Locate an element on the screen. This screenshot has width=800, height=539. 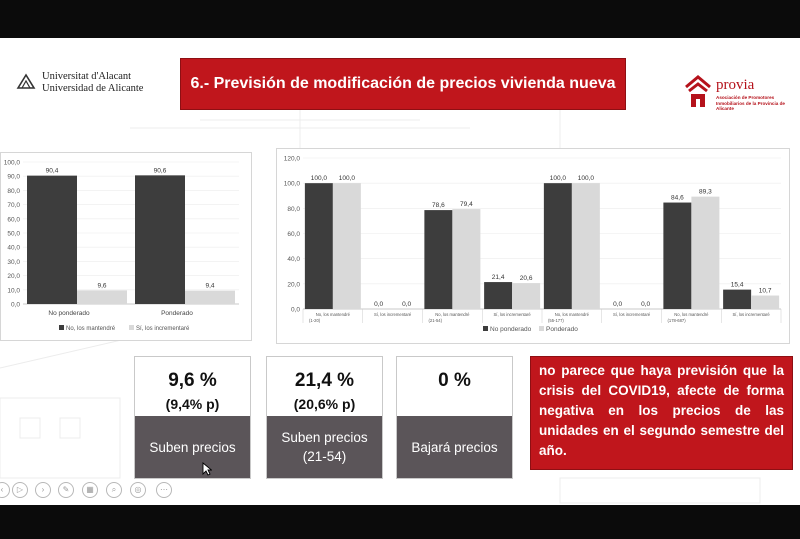
card-footer: Suben precios is located at coordinates (192, 447).